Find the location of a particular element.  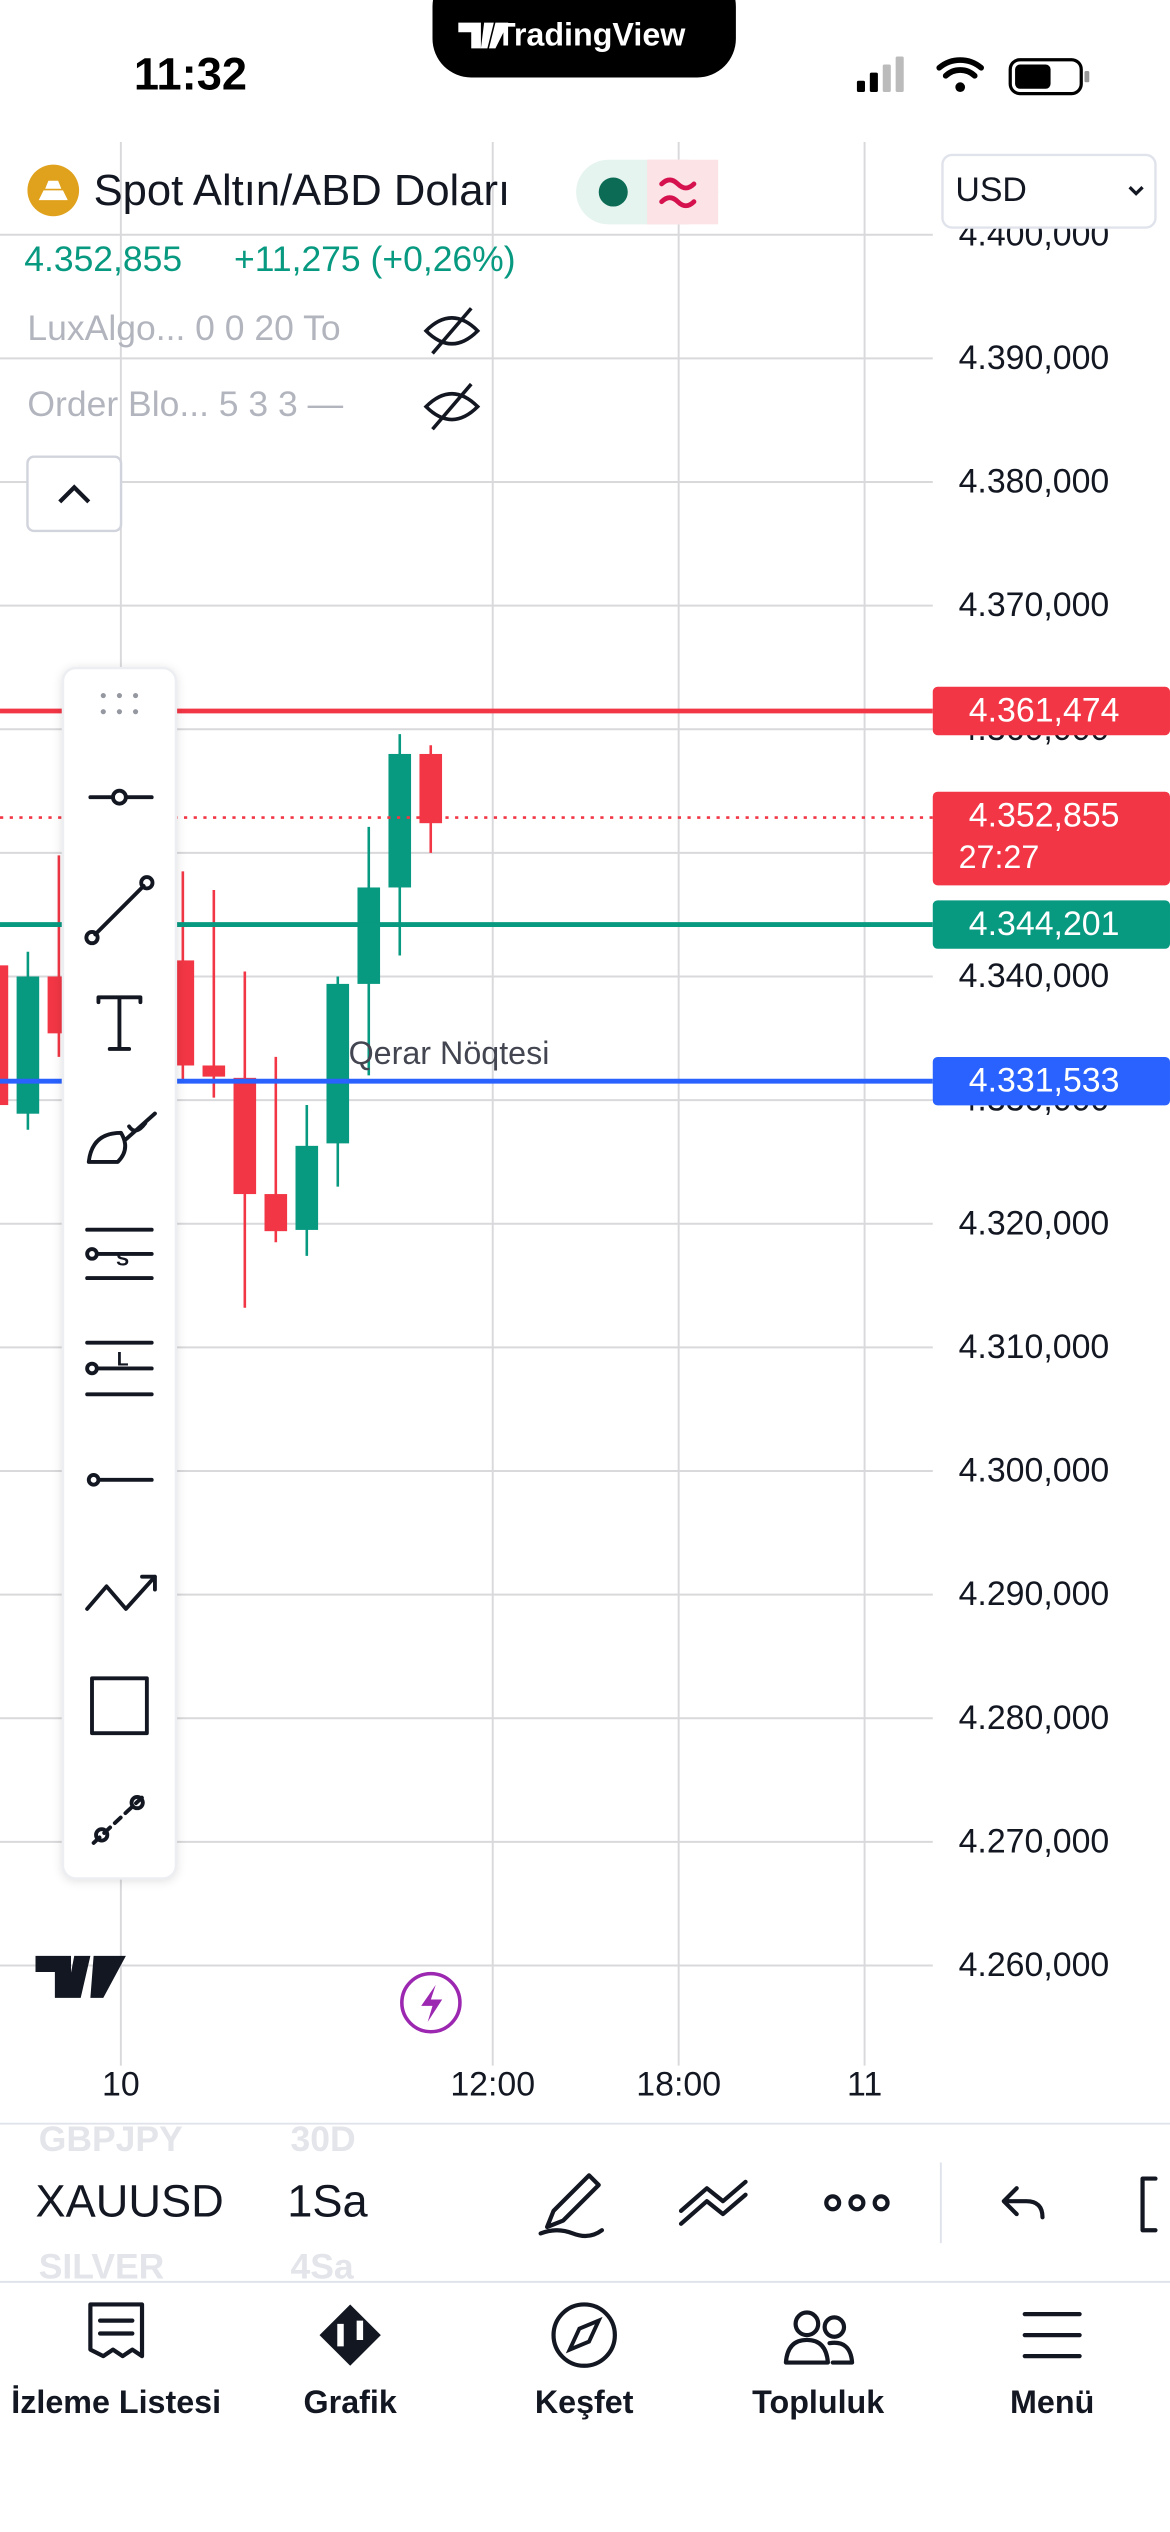

price-change: +11,275 (+0,26%) is located at coordinates (375, 259).